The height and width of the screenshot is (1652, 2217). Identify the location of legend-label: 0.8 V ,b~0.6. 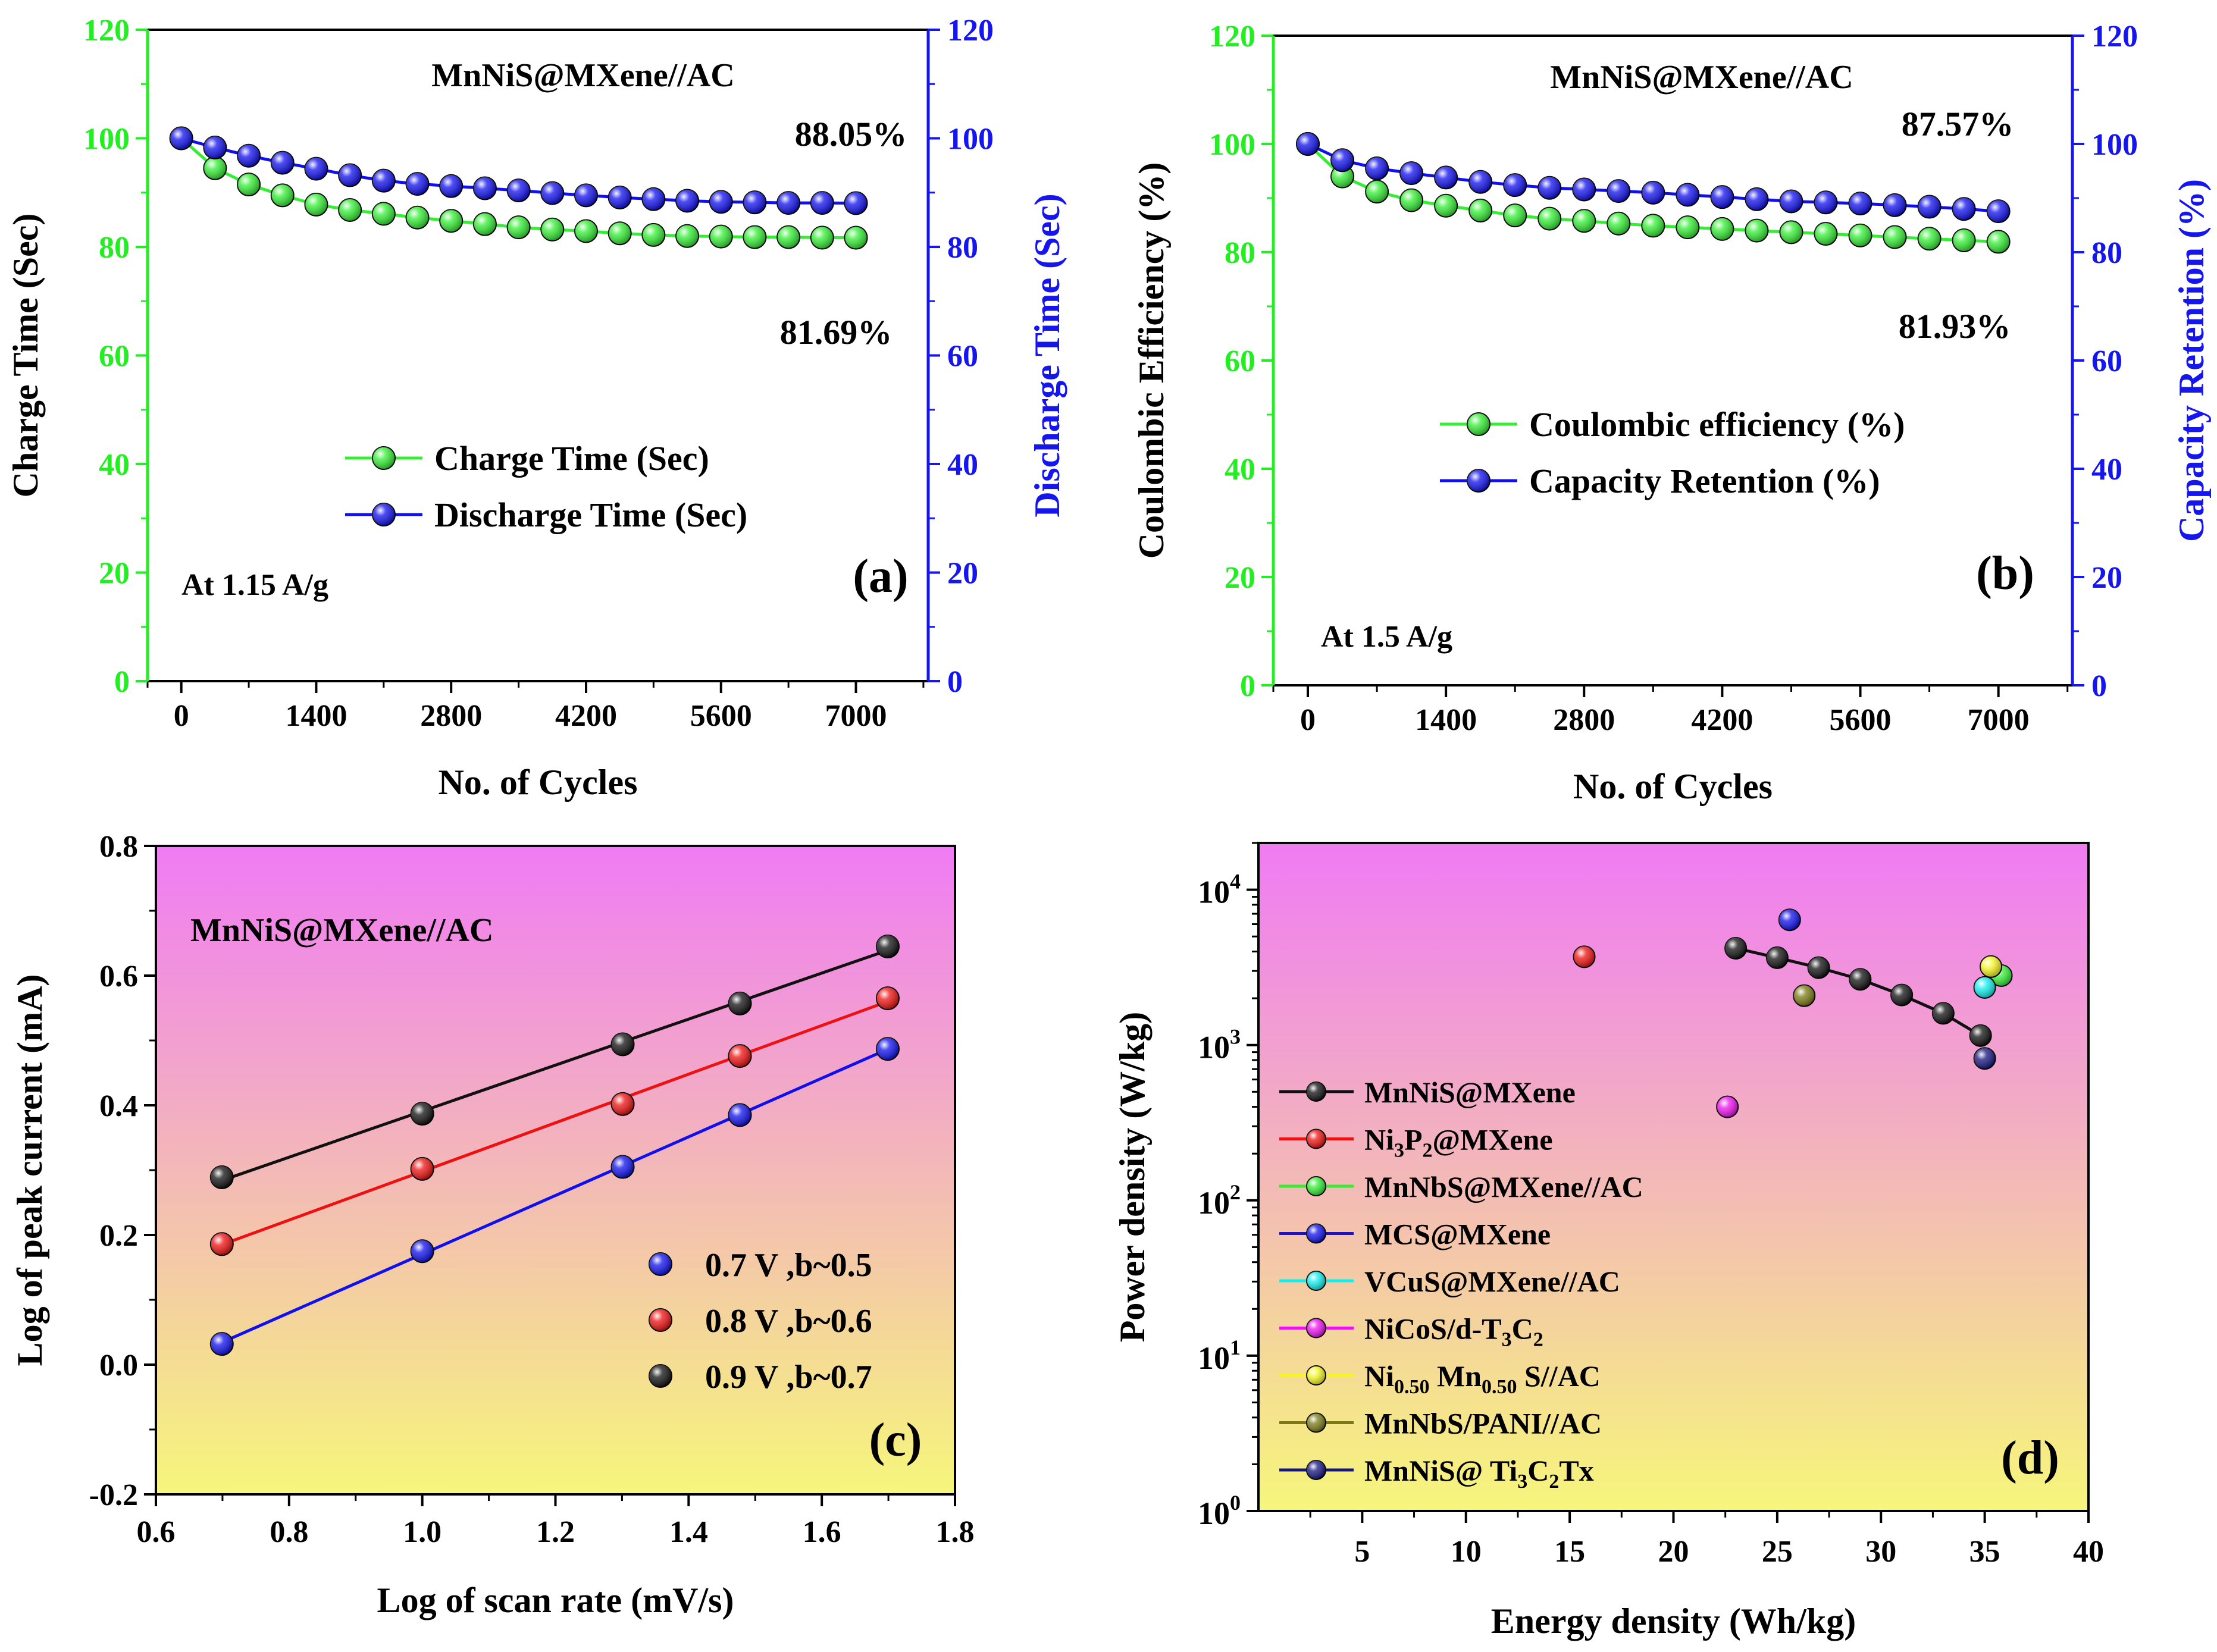
(788, 1321).